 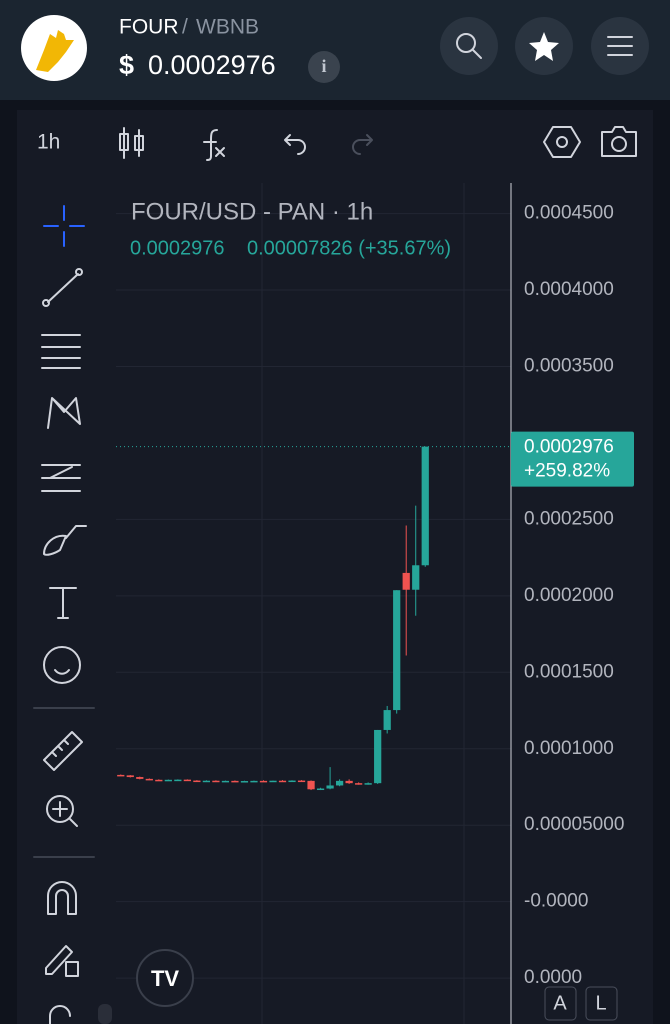 What do you see at coordinates (569, 748) in the screenshot?
I see `y-tick-label: 0.0001000` at bounding box center [569, 748].